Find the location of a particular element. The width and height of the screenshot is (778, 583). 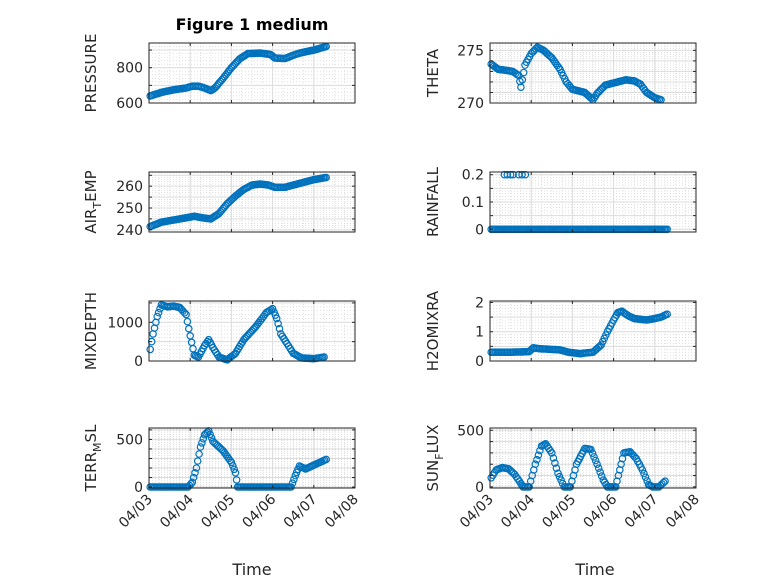

figure-title: Figure 1 medium is located at coordinates (252, 24).